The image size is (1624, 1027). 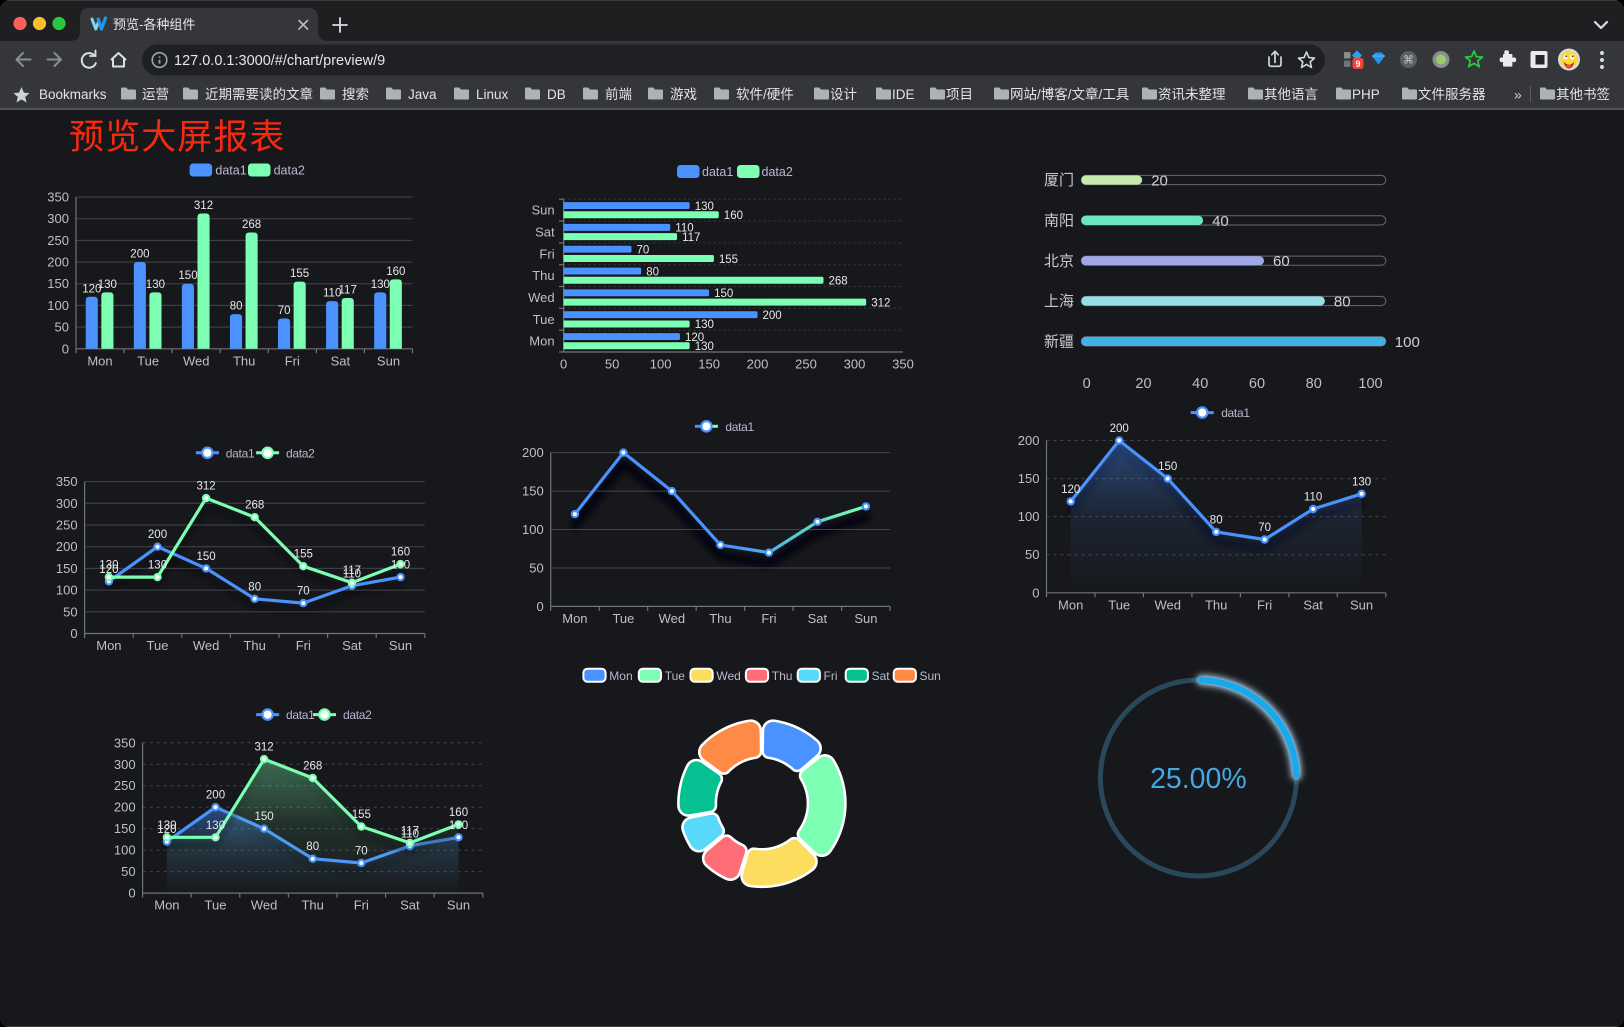 What do you see at coordinates (1366, 94) in the screenshot?
I see `svg-text: PHP` at bounding box center [1366, 94].